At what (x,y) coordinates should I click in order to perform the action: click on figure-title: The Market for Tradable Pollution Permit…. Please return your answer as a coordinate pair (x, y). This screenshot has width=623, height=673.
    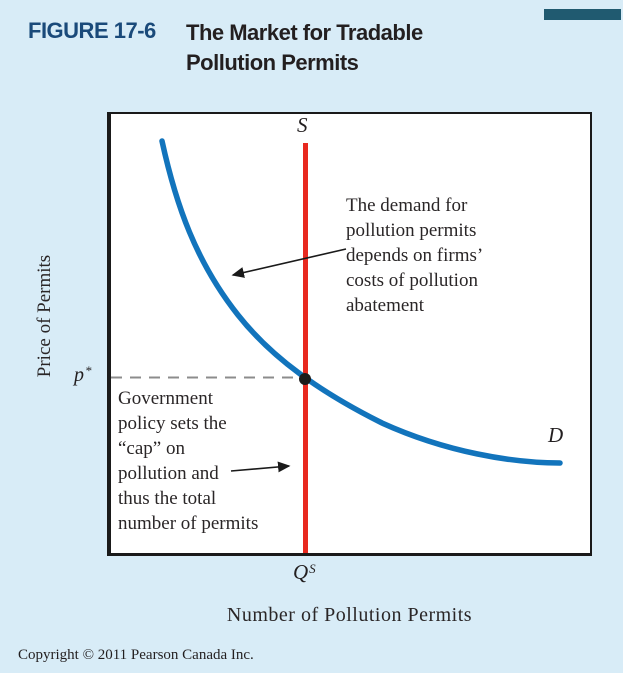
    Looking at the image, I should click on (304, 48).